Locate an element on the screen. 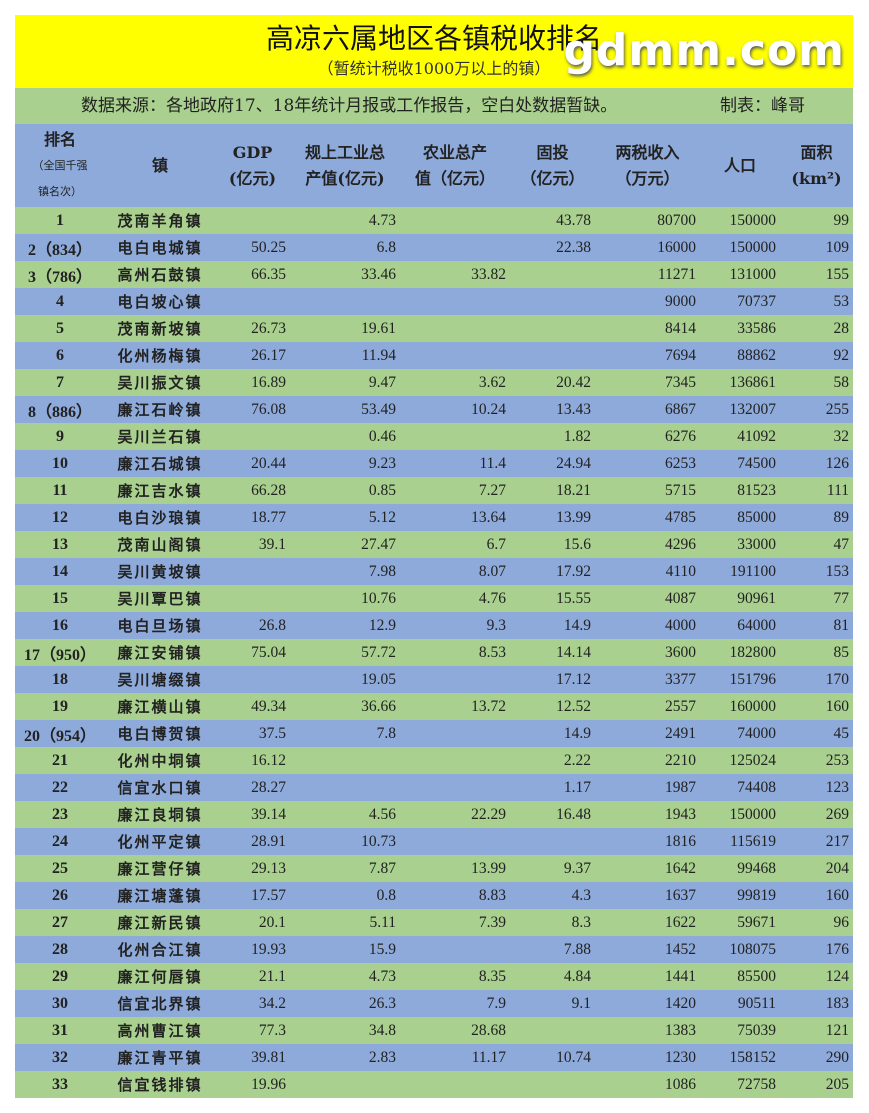 Image resolution: width=869 pixels, height=1113 pixels. table-row: 11 廉江吉水镇 66.28 0.85 7.27 18.21 5715 81523 111 is located at coordinates (434, 490).